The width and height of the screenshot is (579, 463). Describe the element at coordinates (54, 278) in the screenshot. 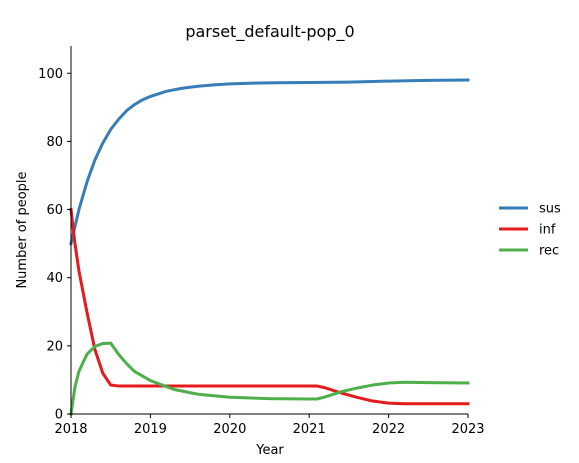

I see `y-tick-label: 40` at that location.